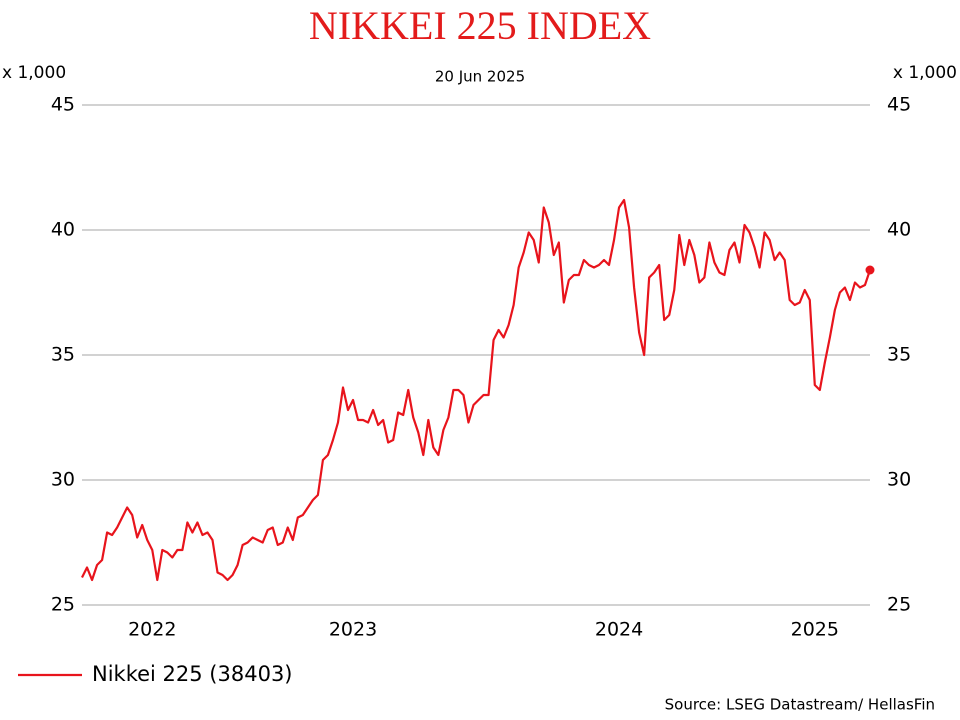 This screenshot has width=960, height=720. Describe the element at coordinates (152, 630) in the screenshot. I see `x-tick-label: 2022` at that location.